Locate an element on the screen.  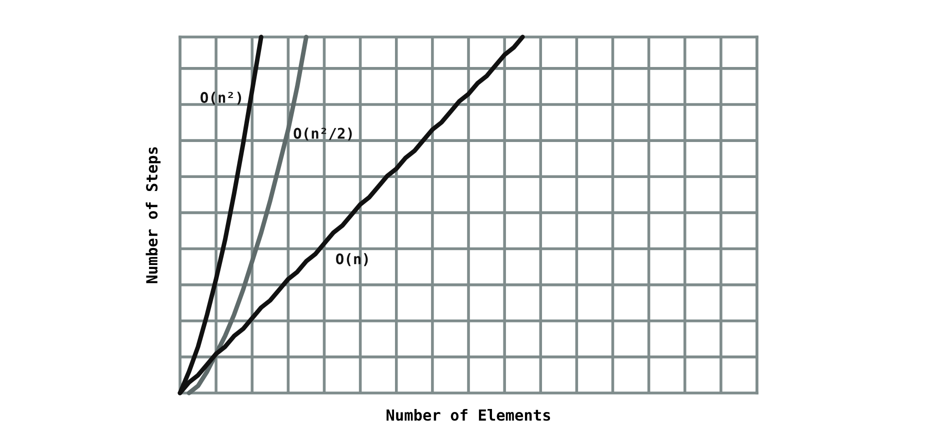
series-label: O(n²/2) is located at coordinates (323, 134).